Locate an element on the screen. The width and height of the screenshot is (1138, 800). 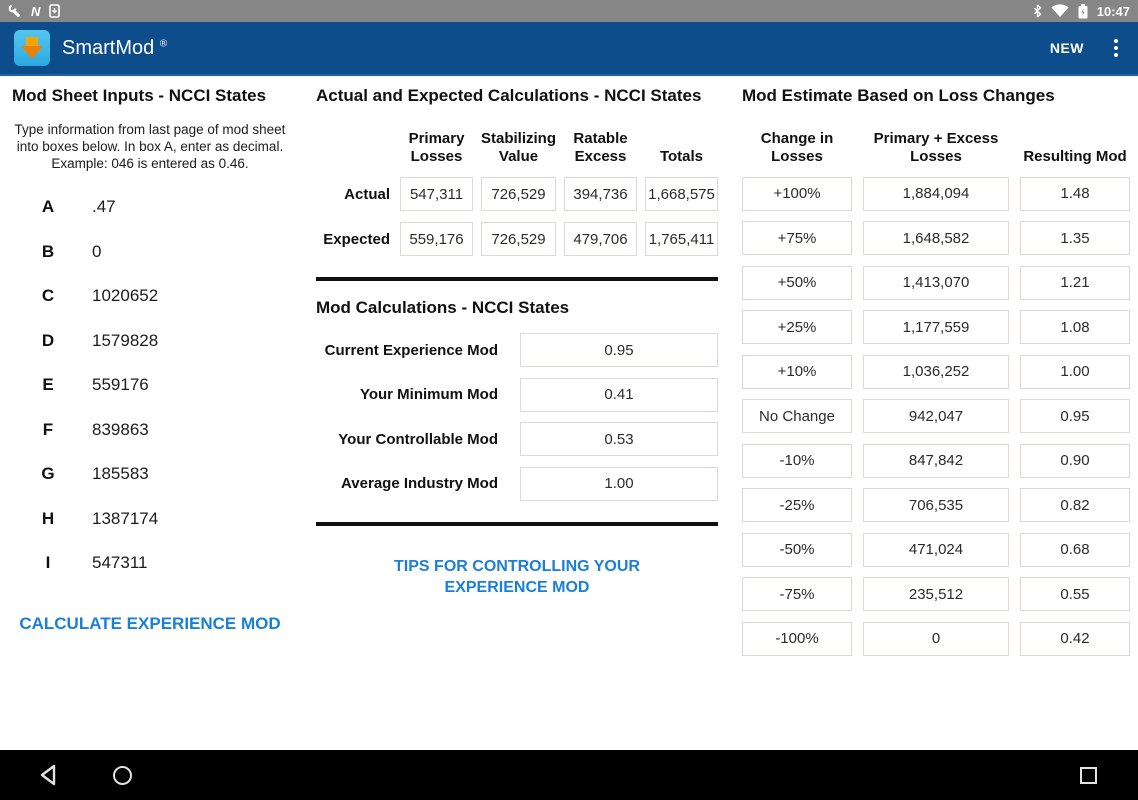
input-label-h: H is located at coordinates (48, 518).